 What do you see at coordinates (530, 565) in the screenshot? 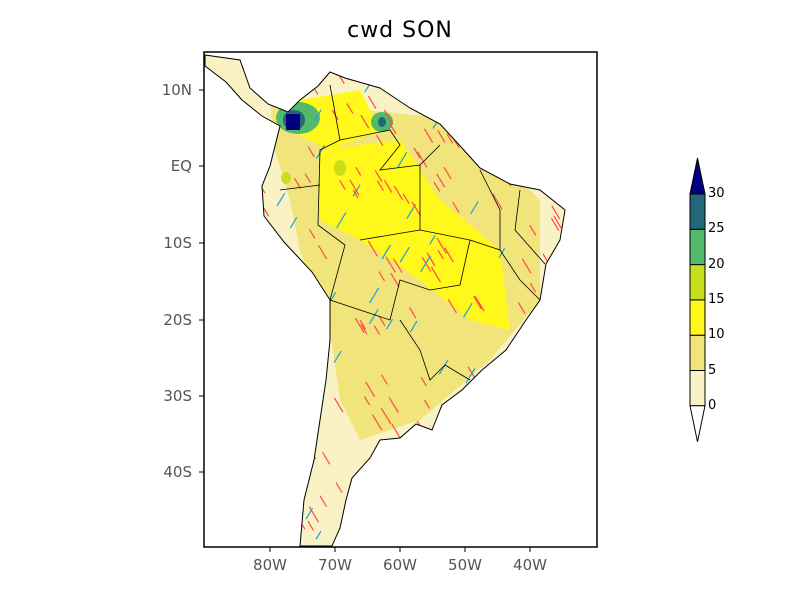
I see `lon-label-40w: 40W` at bounding box center [530, 565].